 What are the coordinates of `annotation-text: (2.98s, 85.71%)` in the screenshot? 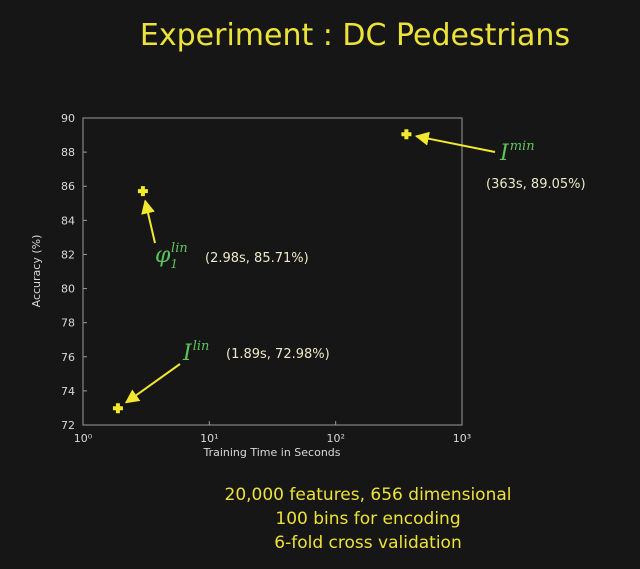 It's located at (257, 258).